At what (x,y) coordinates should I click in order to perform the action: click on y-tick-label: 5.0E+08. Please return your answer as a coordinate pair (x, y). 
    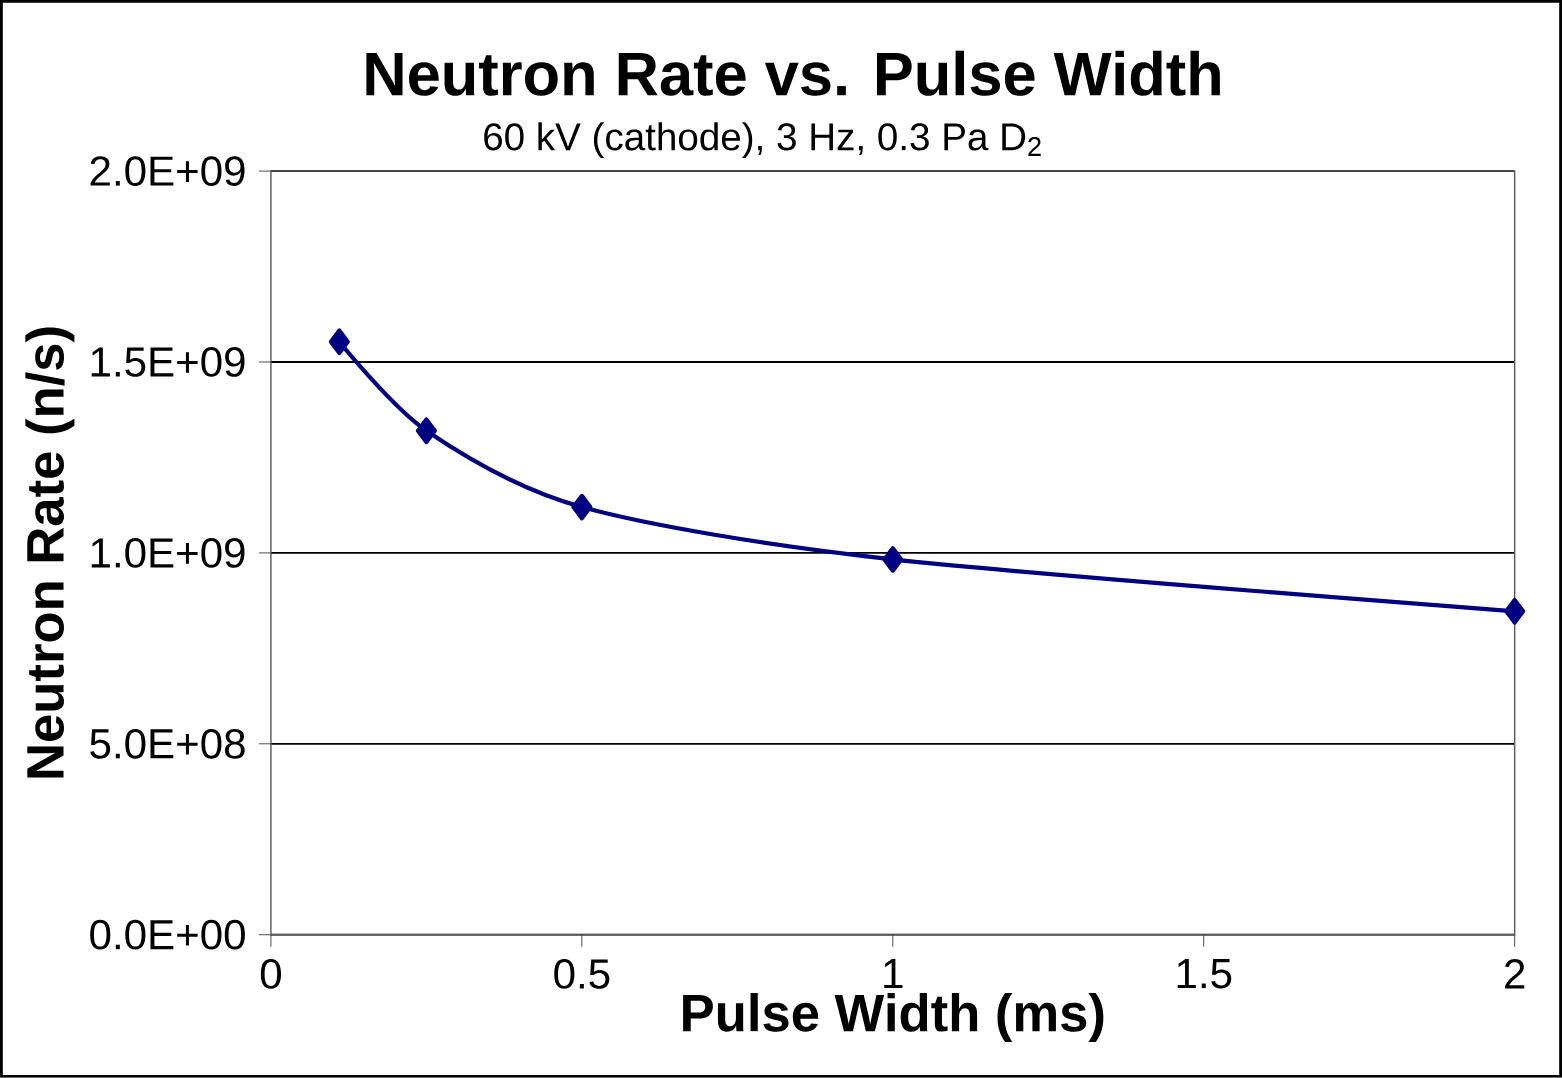
    Looking at the image, I should click on (167, 743).